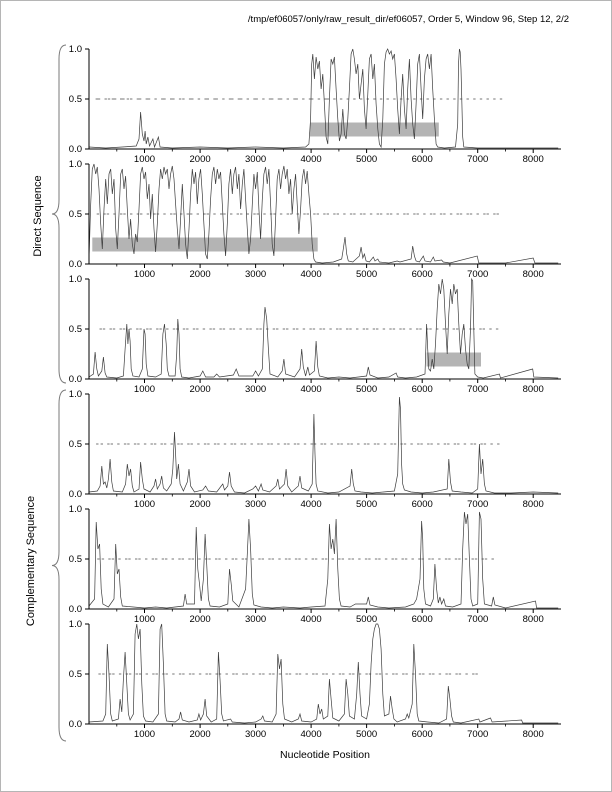  Describe the element at coordinates (200, 504) in the screenshot. I see `x-tick-label: 2000` at that location.